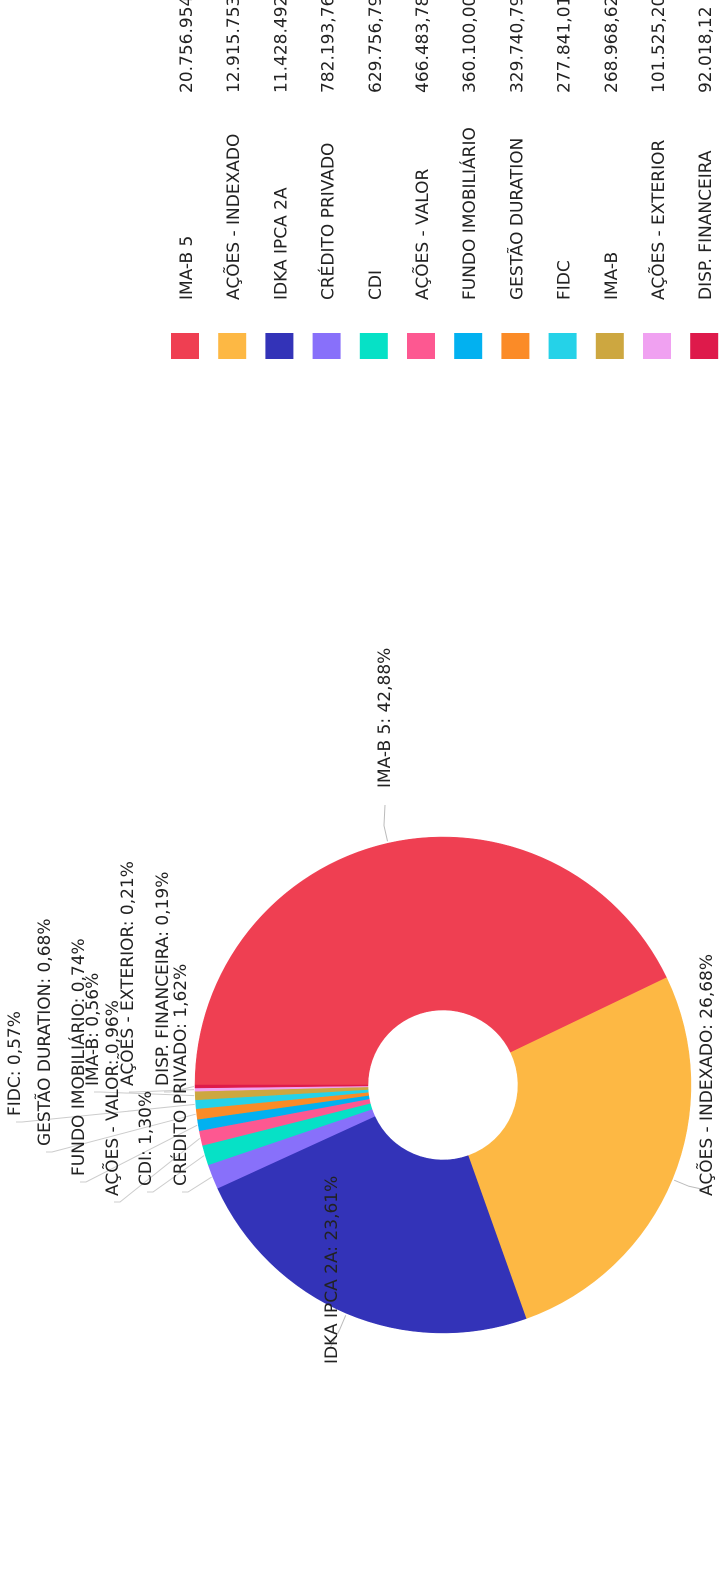  Describe the element at coordinates (163, 979) in the screenshot. I see `label-disp-financeira: DISP. FINANCEIRA: 0,19%` at that location.